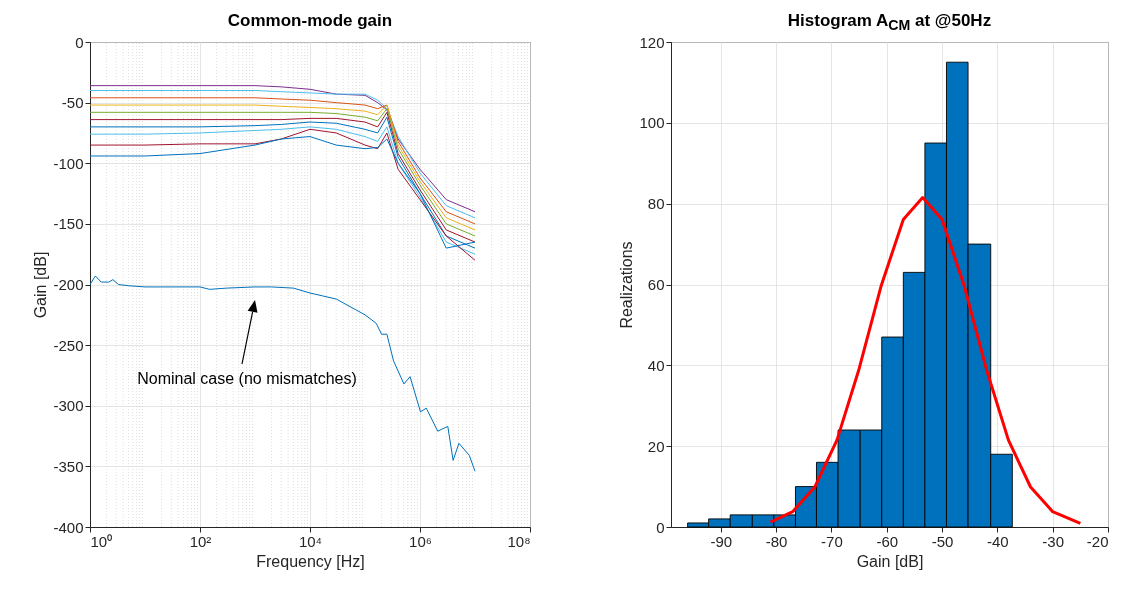  Describe the element at coordinates (68, 284) in the screenshot. I see `y-tick-label: -200` at that location.